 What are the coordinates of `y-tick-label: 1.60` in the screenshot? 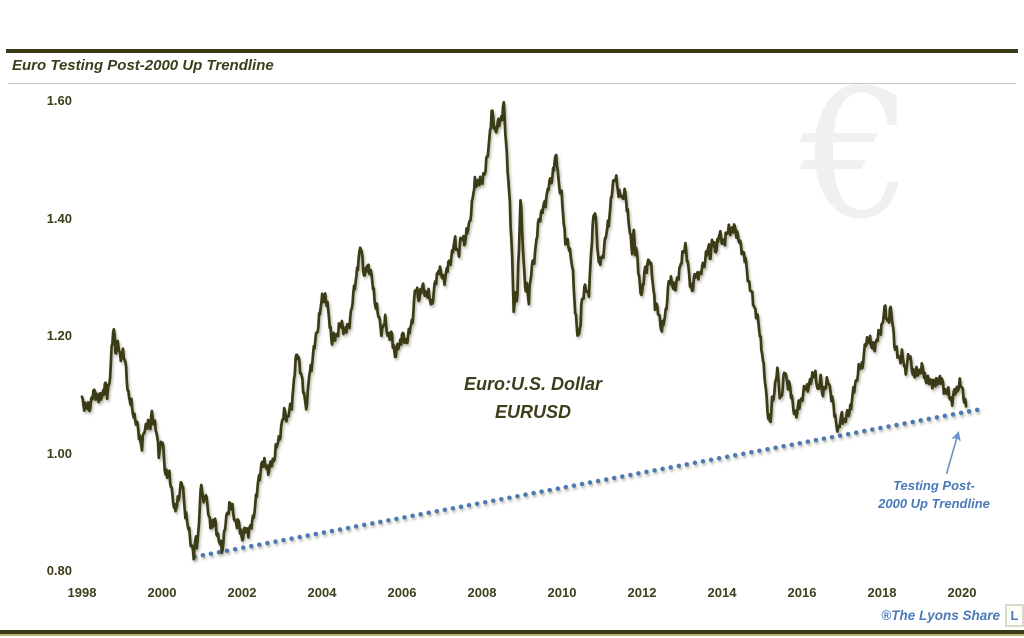 It's located at (59, 100).